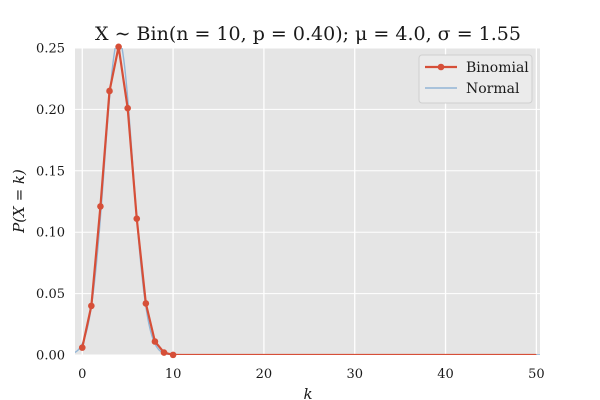 The height and width of the screenshot is (400, 600). Describe the element at coordinates (173, 374) in the screenshot. I see `x-tick-label: 10` at that location.